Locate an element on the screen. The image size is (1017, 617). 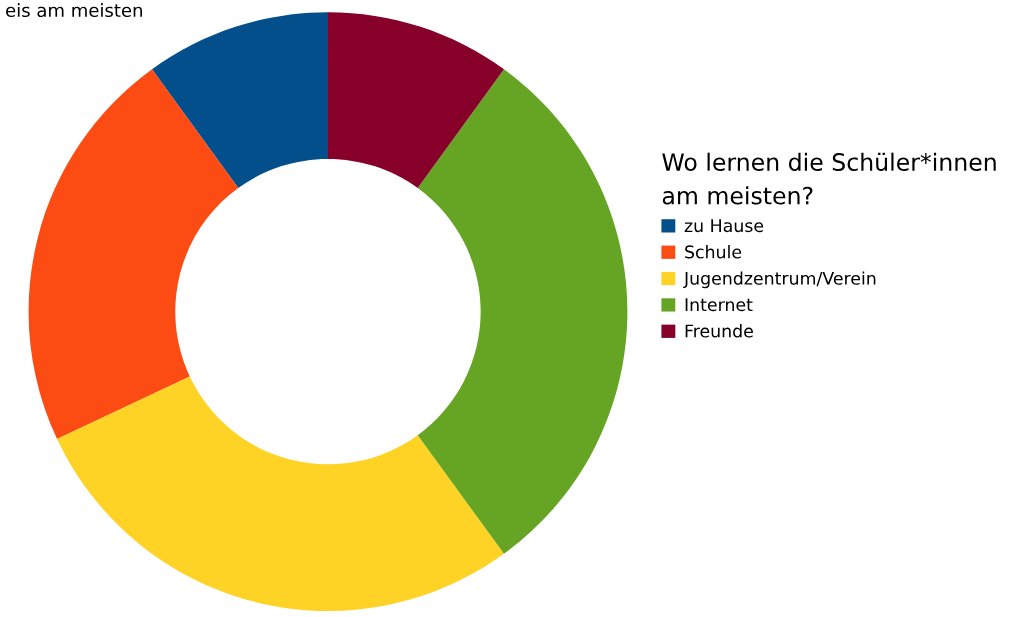
legend-label: Jugendzentrum/Verein is located at coordinates (779, 280).